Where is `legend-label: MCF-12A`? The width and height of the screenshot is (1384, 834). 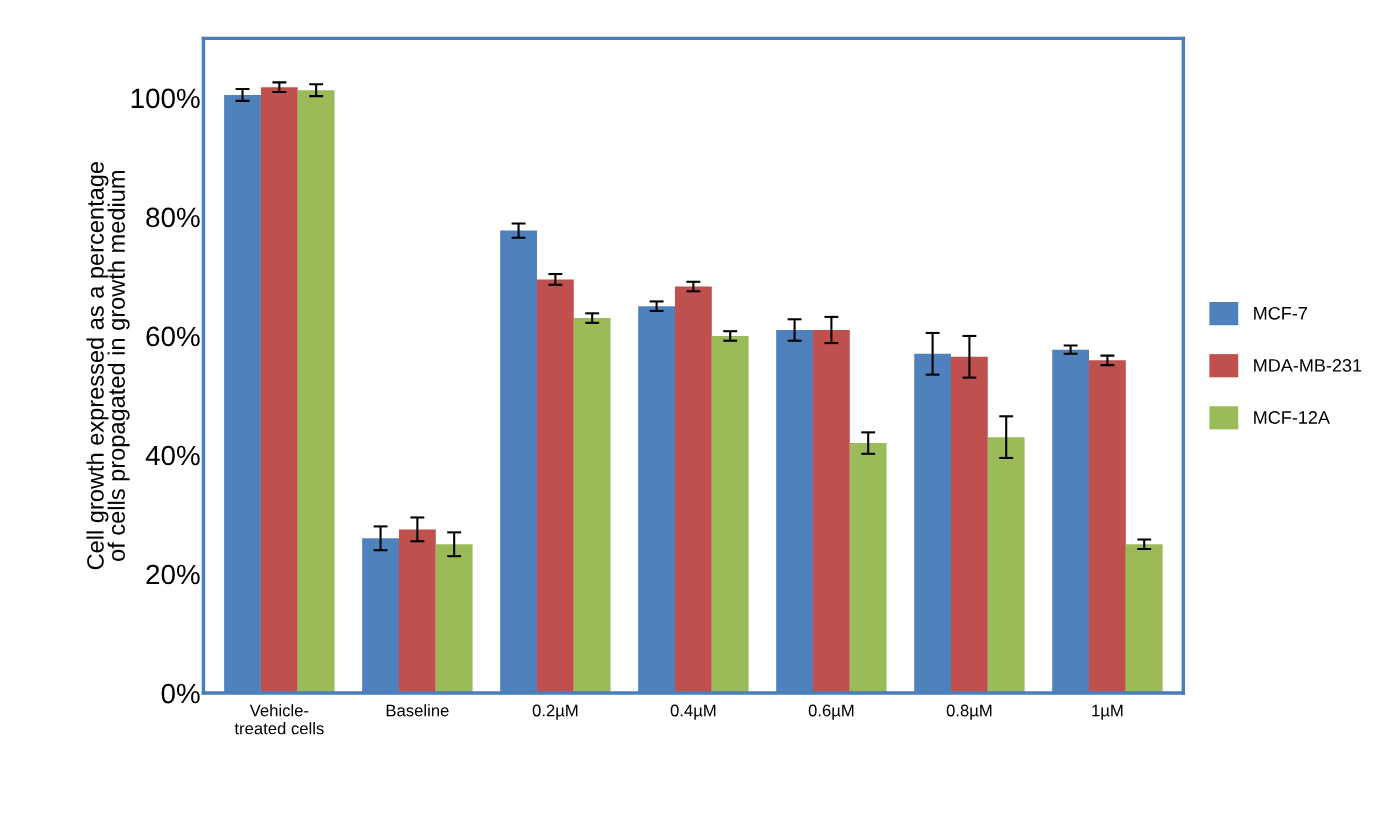
legend-label: MCF-12A is located at coordinates (1292, 417).